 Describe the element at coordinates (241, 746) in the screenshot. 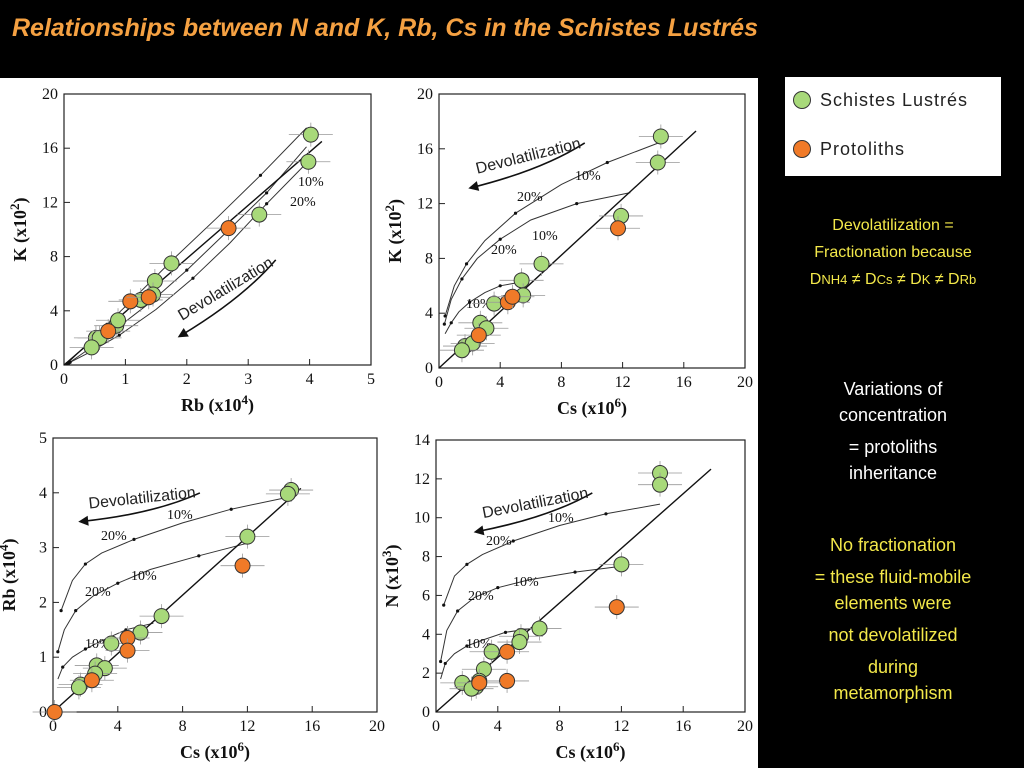

I see `x-axis-label-exponent: 6` at that location.